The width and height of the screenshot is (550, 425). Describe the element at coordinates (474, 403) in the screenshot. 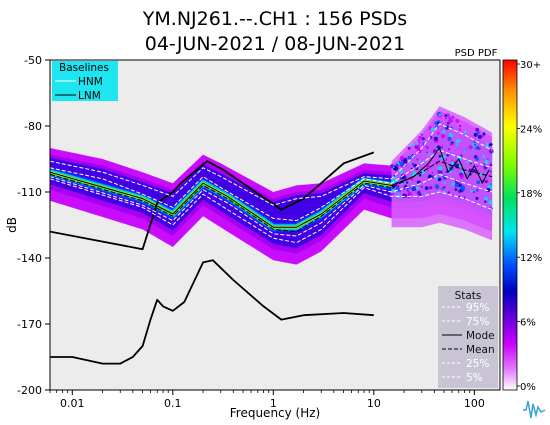

I see `x-tick-label: 100` at that location.